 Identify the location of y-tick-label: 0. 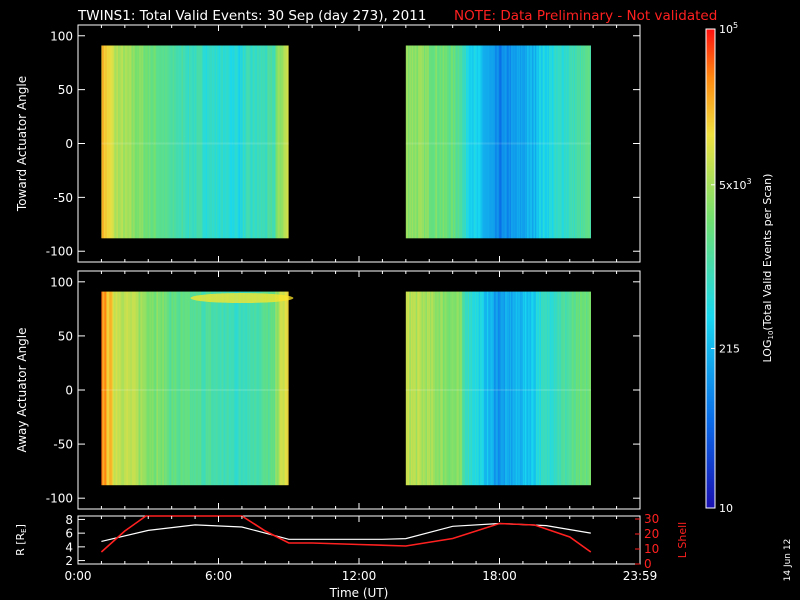
(69, 391).